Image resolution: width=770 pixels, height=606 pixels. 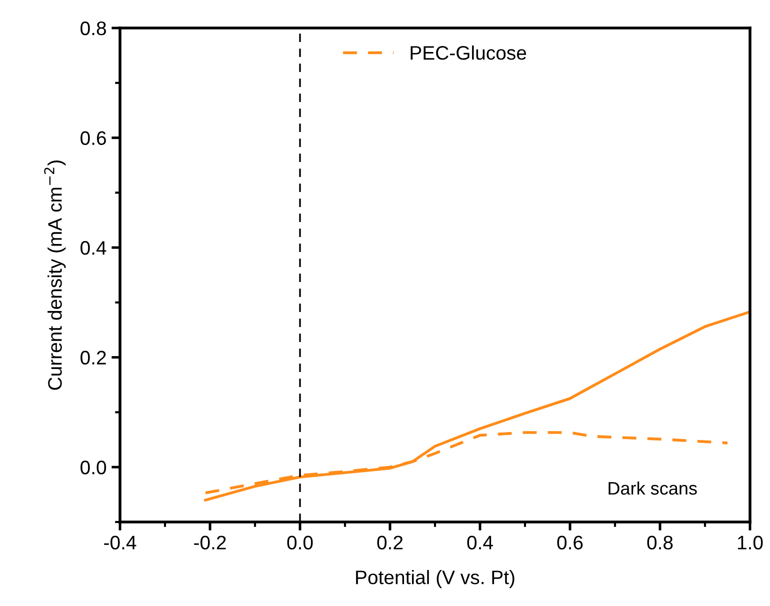 I want to click on legend-label: PEC-Glucose, so click(x=468, y=53).